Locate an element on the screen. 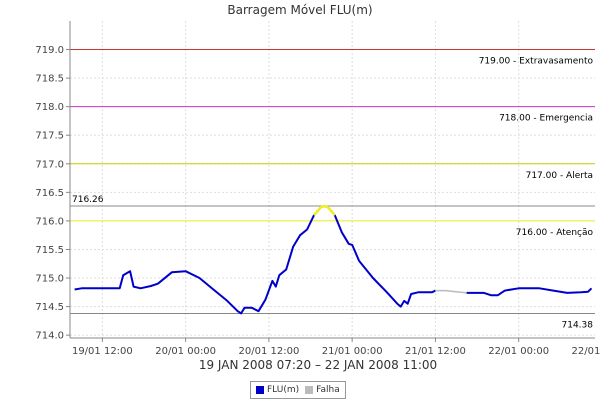 This screenshot has width=600, height=400. legend-item-flu: FLU(m) is located at coordinates (277, 390).